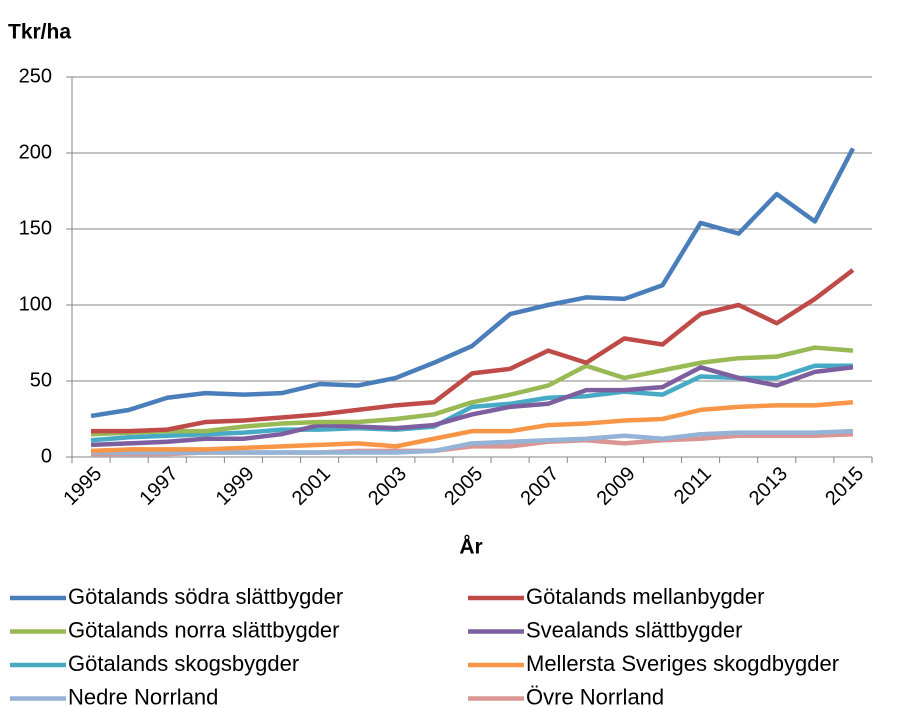 The width and height of the screenshot is (906, 707). I want to click on y-tick-label: 0, so click(46, 456).